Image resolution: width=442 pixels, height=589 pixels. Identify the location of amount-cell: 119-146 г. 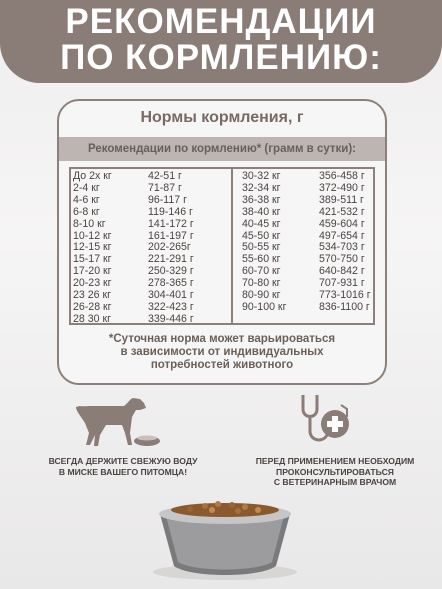
(170, 211).